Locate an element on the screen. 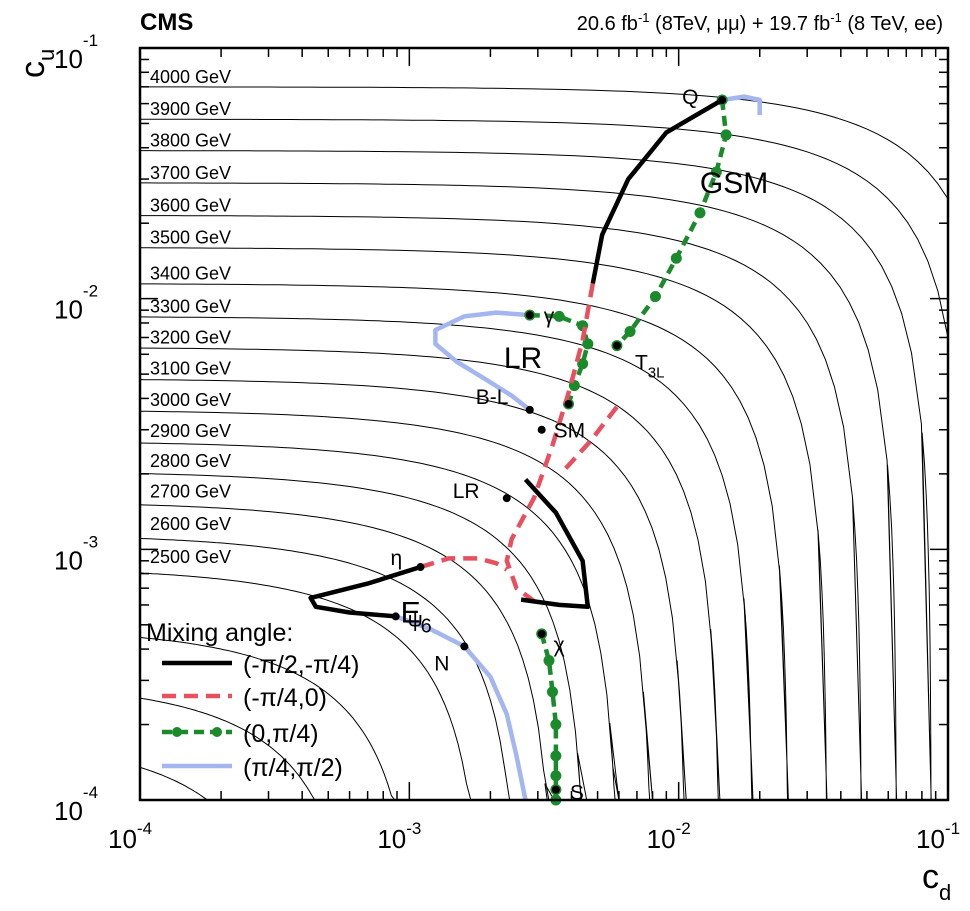 The width and height of the screenshot is (970, 911). curve-label-sub: 6 is located at coordinates (426, 626).